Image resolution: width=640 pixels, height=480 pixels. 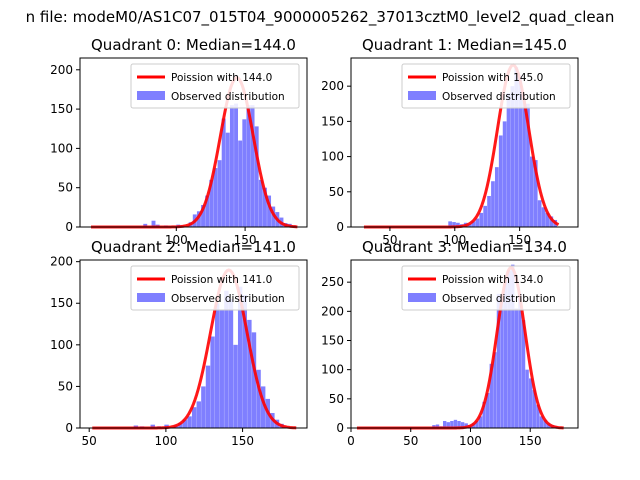 I want to click on y-tick-label: 250, so click(x=332, y=282).